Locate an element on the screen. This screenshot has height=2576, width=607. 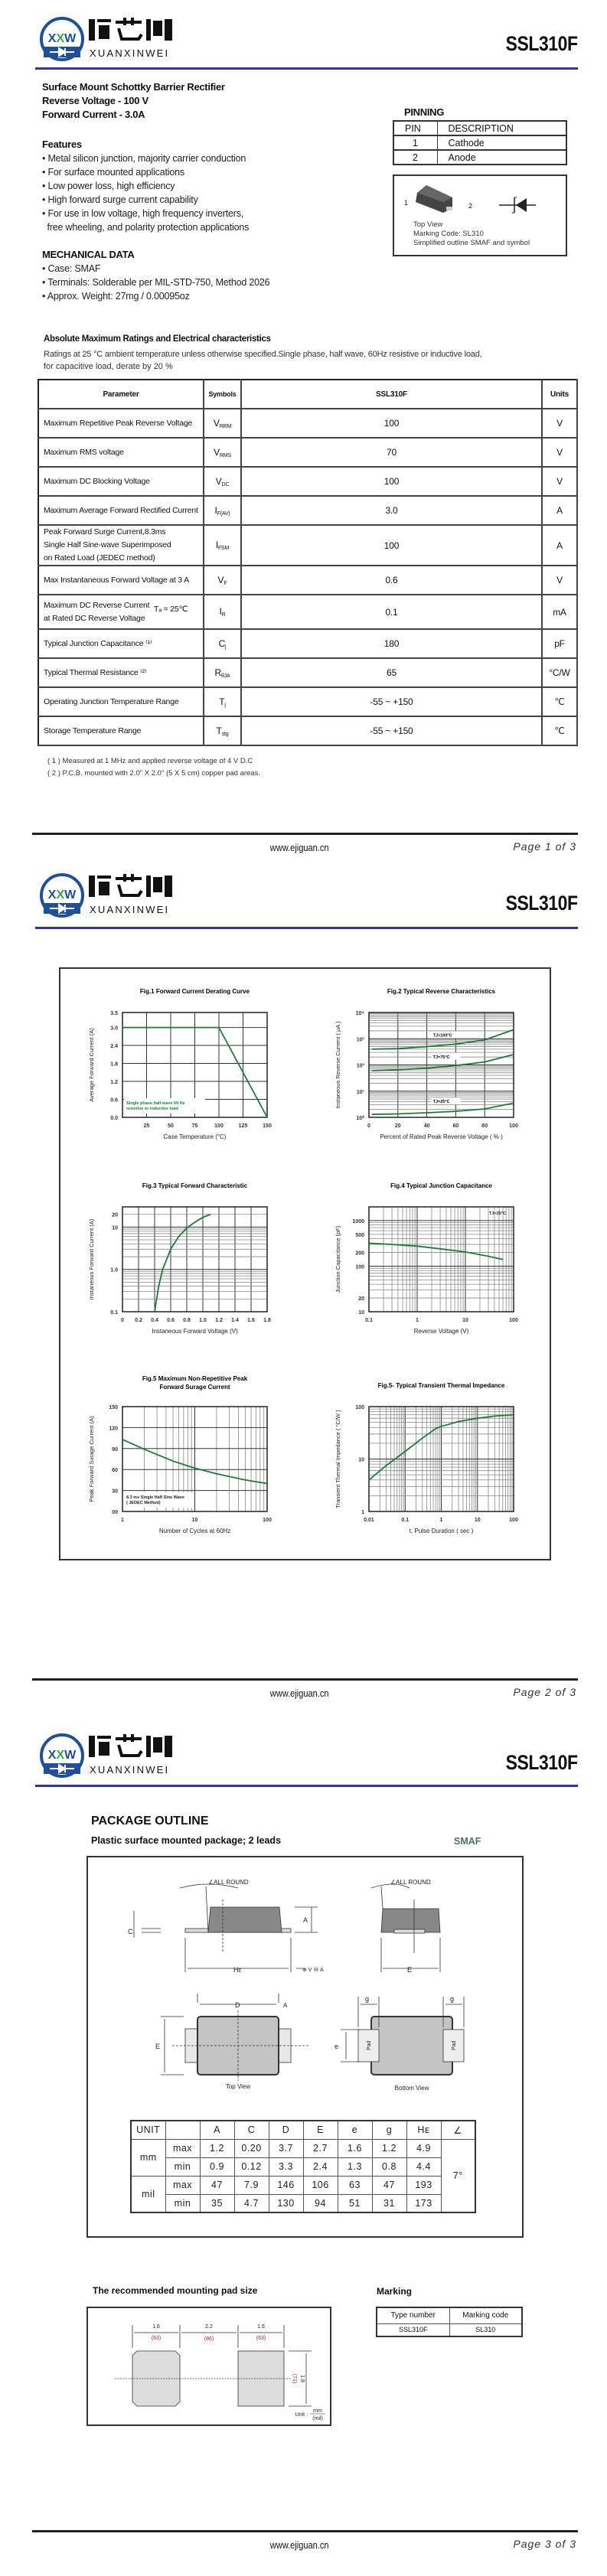
x-tick-label: 1.2 is located at coordinates (219, 1320).